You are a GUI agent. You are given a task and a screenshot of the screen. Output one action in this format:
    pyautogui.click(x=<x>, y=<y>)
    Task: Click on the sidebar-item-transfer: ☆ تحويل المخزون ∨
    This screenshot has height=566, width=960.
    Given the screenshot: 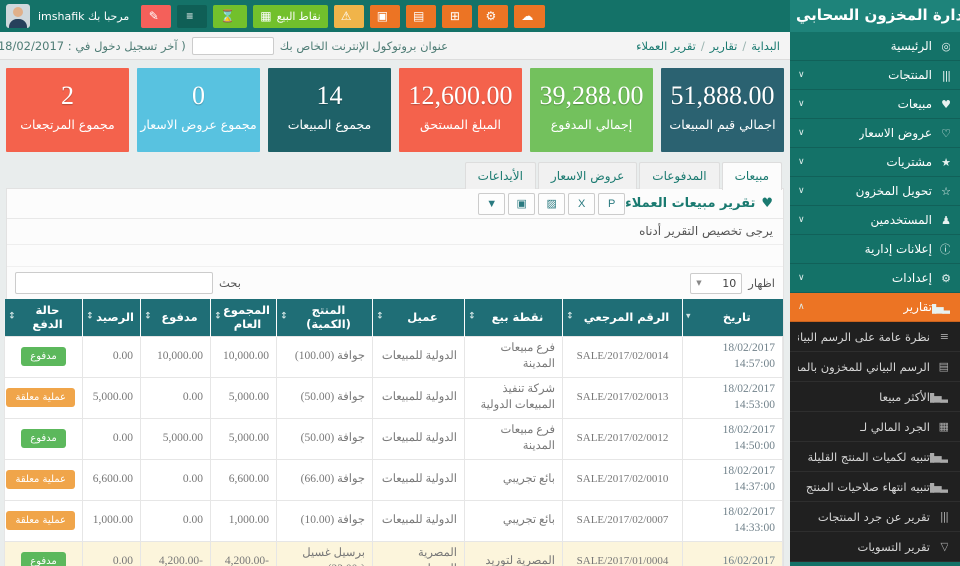 What is the action you would take?
    pyautogui.click(x=875, y=191)
    